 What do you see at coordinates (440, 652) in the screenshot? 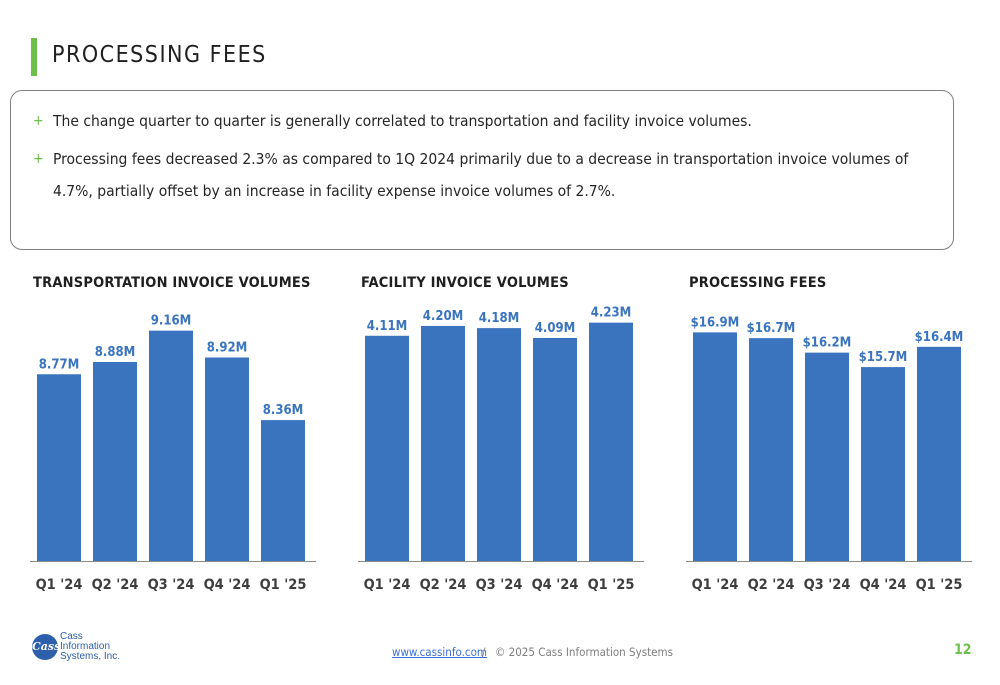
I see `website-link: www.cassinfo.com` at bounding box center [440, 652].